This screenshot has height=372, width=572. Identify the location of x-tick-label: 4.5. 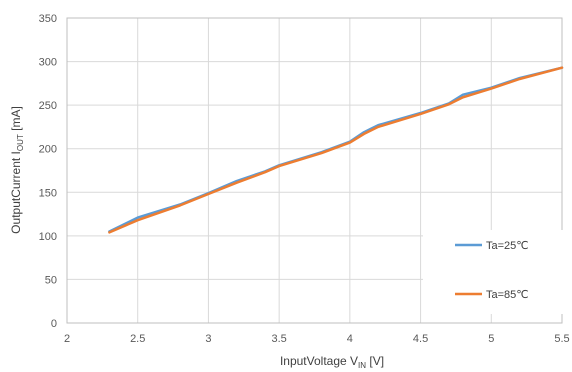
(420, 339).